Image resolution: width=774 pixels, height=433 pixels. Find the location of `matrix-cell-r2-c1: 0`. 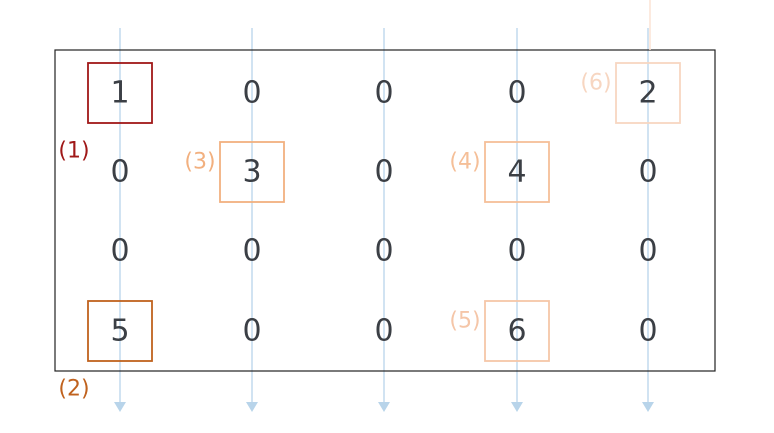

matrix-cell-r2-c1: 0 is located at coordinates (119, 172).